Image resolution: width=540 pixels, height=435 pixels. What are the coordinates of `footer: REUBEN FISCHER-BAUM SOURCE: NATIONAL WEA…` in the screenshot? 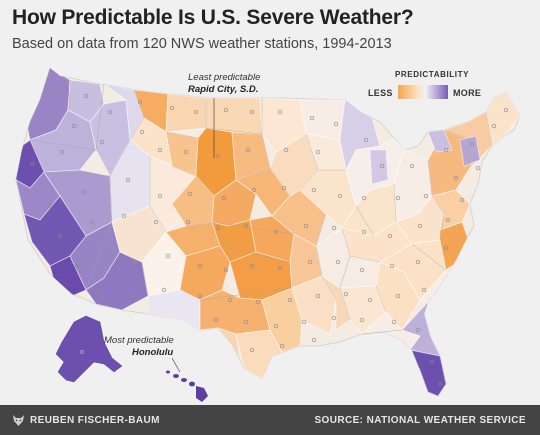 It's located at (270, 420).